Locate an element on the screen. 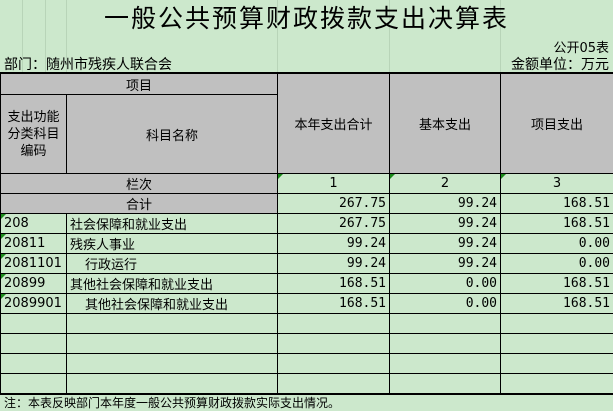 The image size is (613, 411). row-code: 2081101 is located at coordinates (33, 263).